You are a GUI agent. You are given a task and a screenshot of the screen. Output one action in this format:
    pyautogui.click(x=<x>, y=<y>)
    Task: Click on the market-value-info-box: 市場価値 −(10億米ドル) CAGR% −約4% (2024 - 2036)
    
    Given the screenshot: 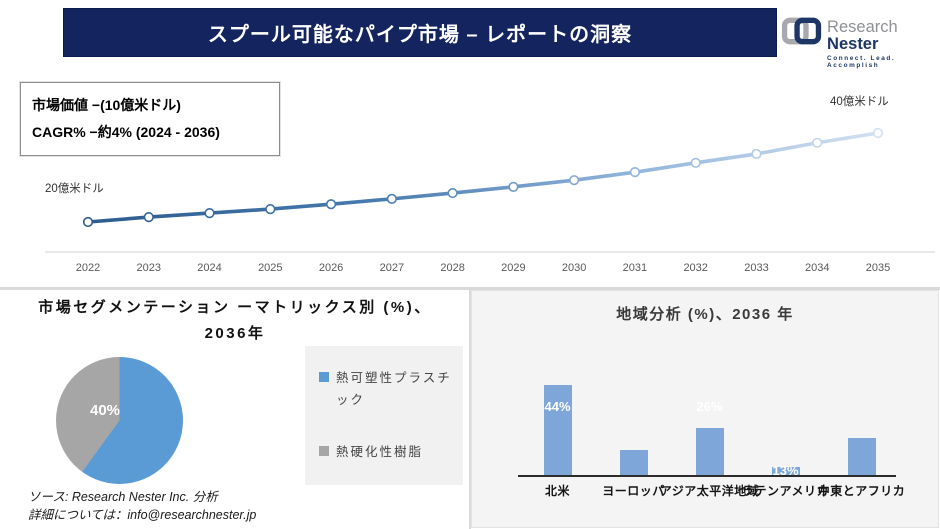 What is the action you would take?
    pyautogui.click(x=150, y=119)
    